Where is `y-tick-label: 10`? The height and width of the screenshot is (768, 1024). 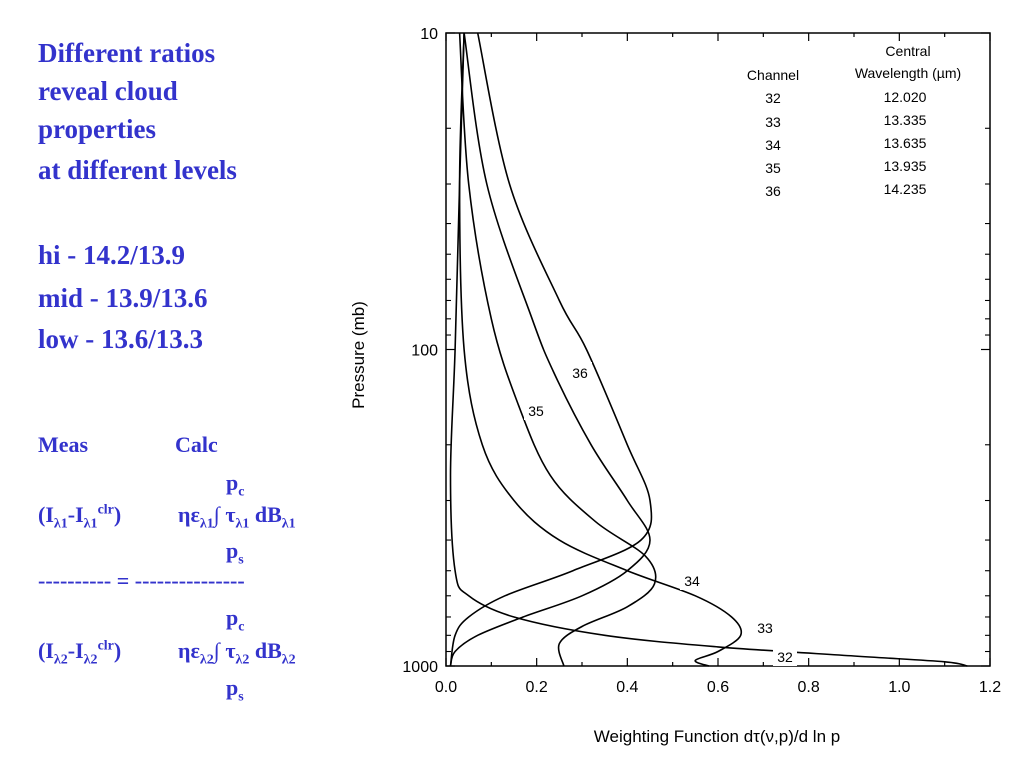 y-tick-label: 10 is located at coordinates (429, 34).